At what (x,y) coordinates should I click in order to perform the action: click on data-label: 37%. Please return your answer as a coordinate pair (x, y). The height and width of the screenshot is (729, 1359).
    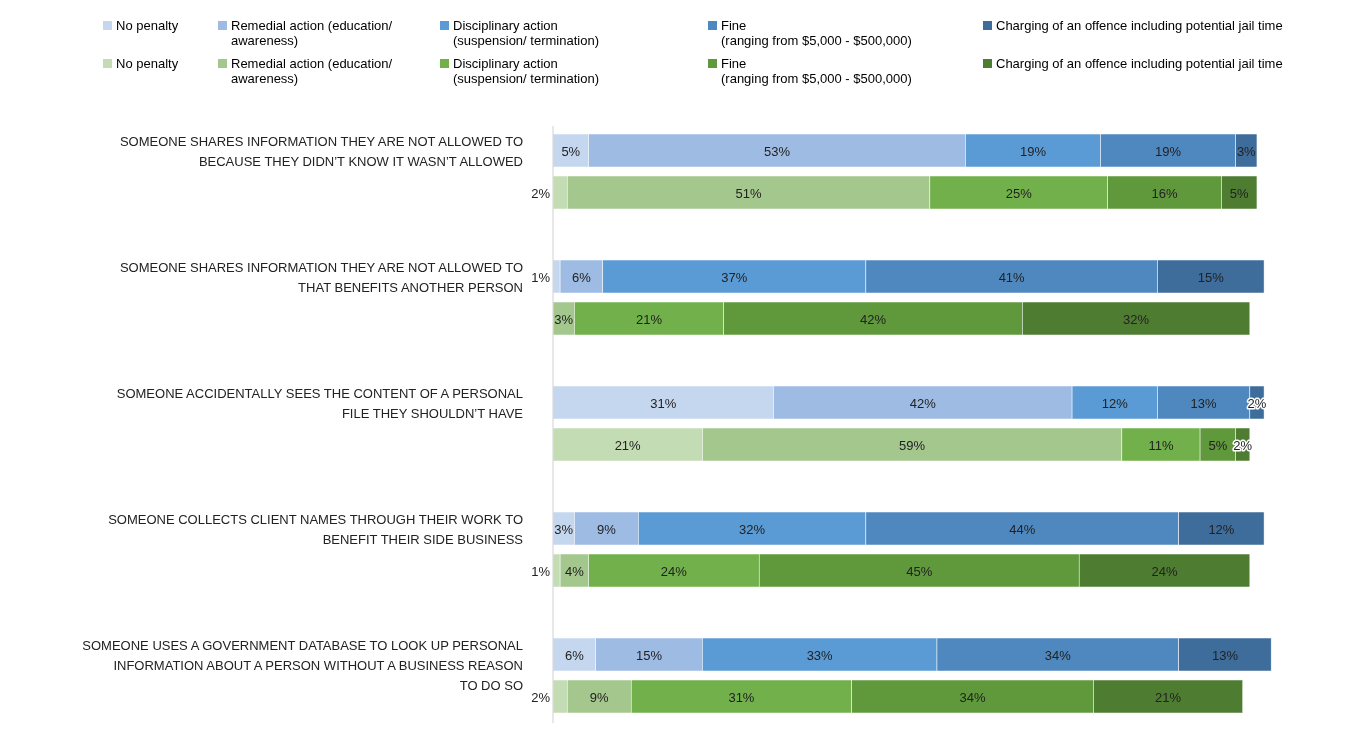
    Looking at the image, I should click on (734, 277).